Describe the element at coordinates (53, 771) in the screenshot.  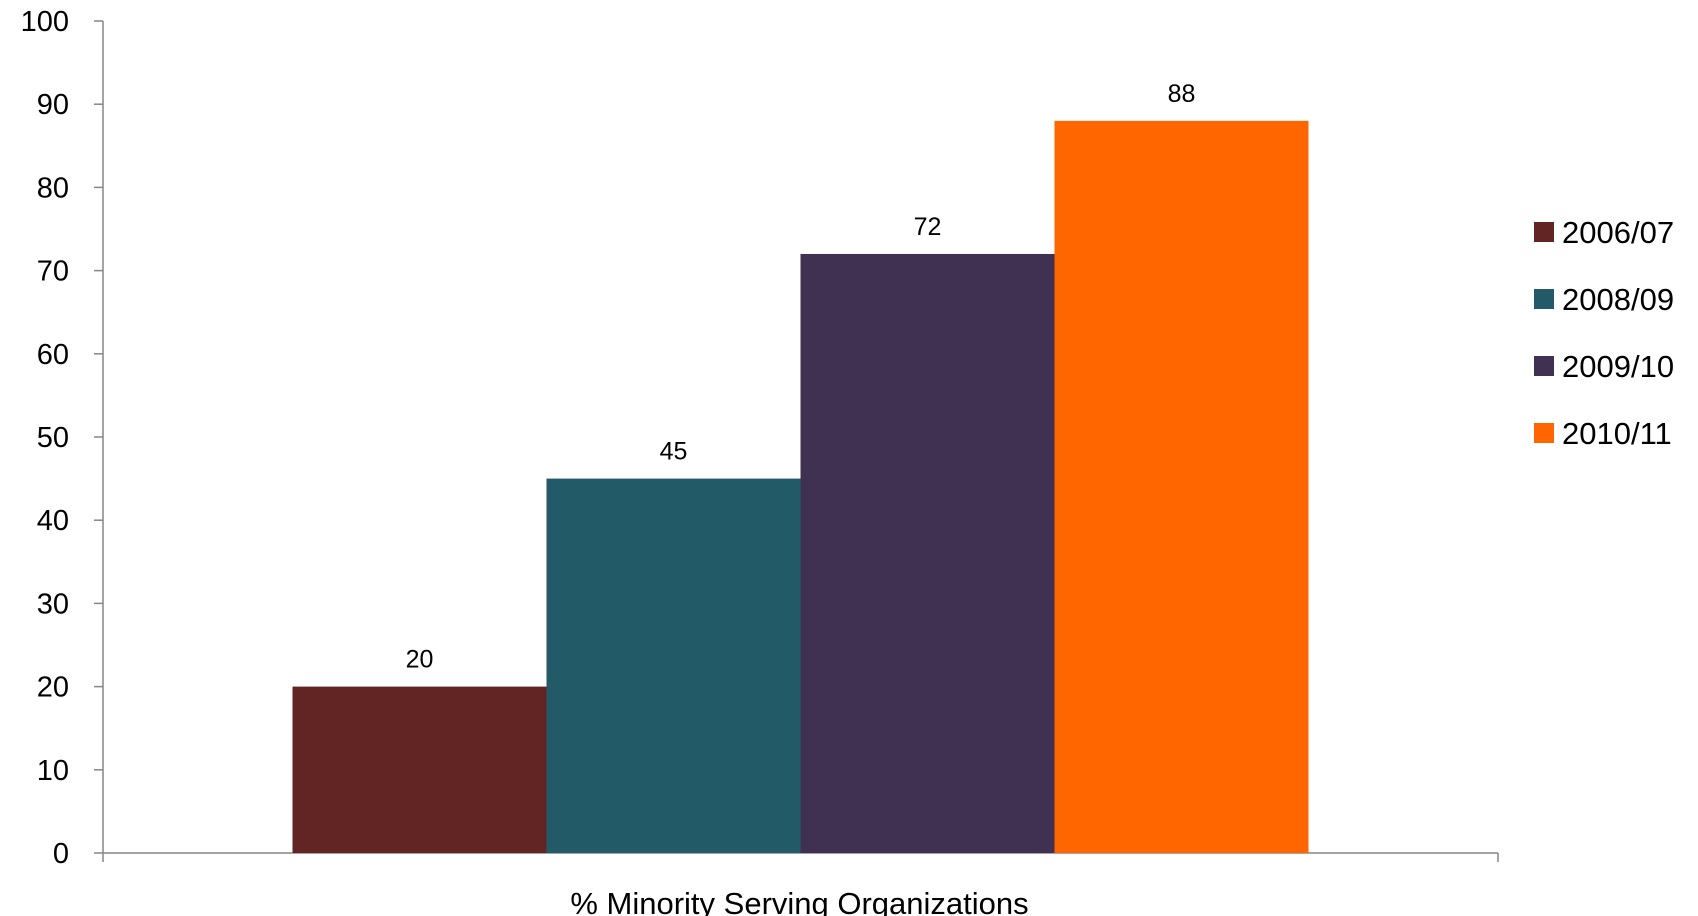
I see `y-tick-label: 10` at that location.